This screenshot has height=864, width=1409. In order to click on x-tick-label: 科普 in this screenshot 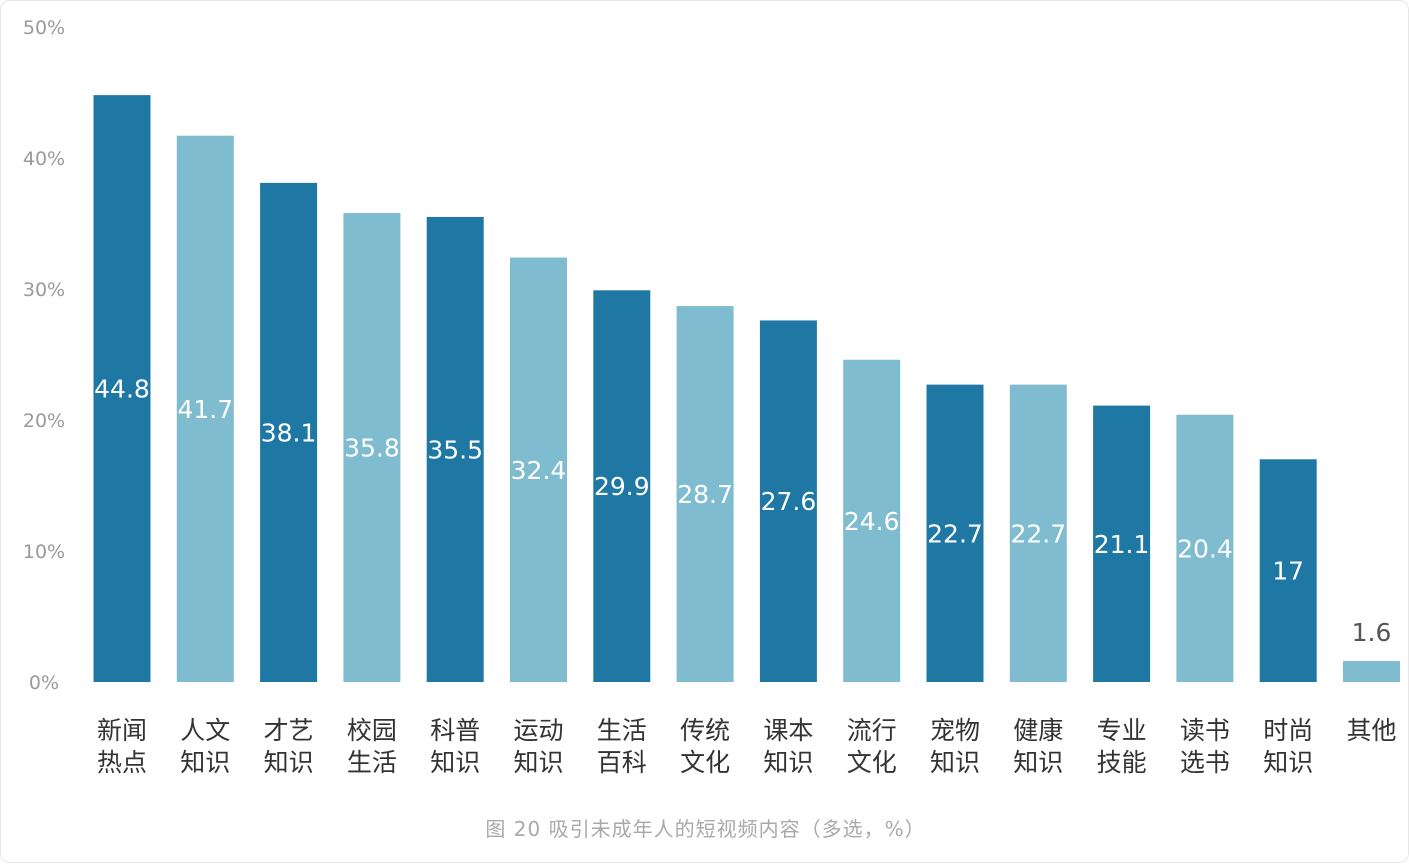, I will do `click(455, 730)`.